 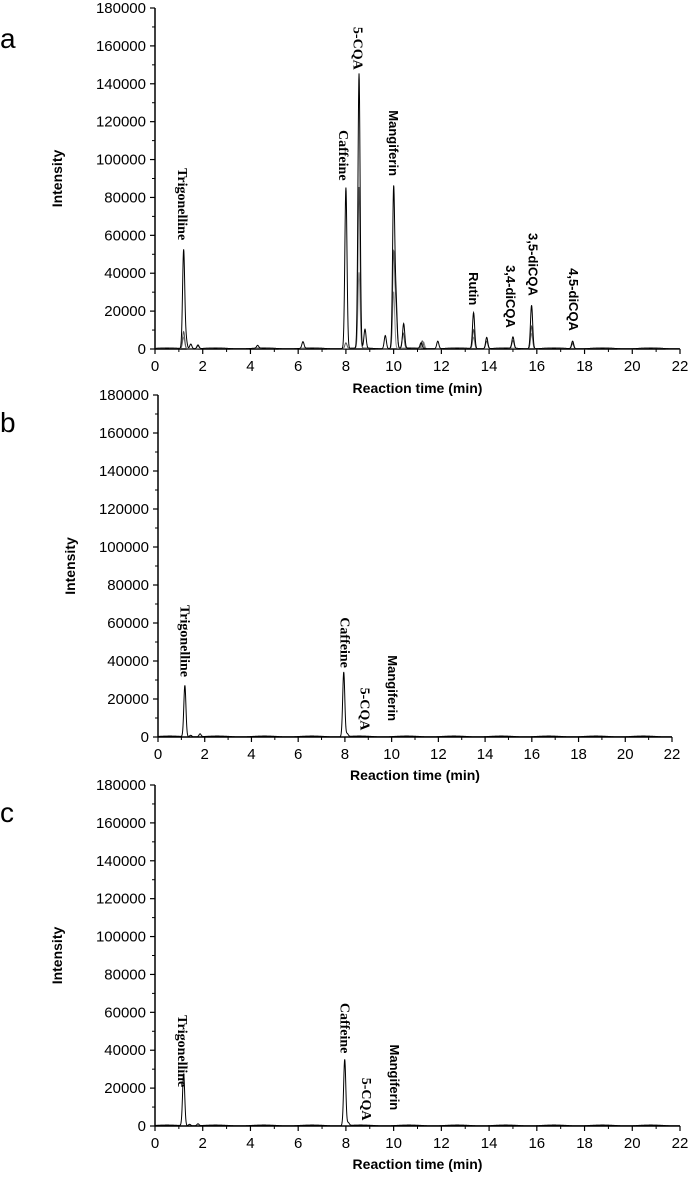 I want to click on peak-label: Rutin, so click(x=473, y=288).